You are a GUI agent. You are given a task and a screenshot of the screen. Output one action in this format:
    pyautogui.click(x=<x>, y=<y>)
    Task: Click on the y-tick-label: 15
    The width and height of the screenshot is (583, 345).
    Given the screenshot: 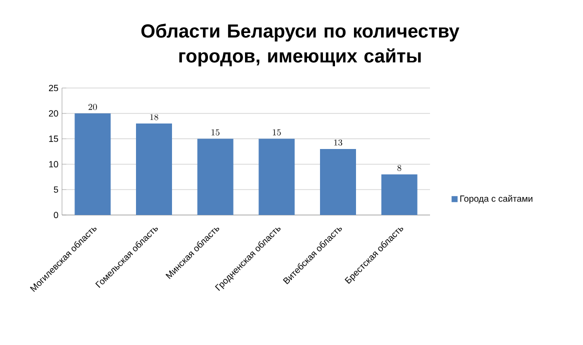 What is the action you would take?
    pyautogui.click(x=53, y=139)
    